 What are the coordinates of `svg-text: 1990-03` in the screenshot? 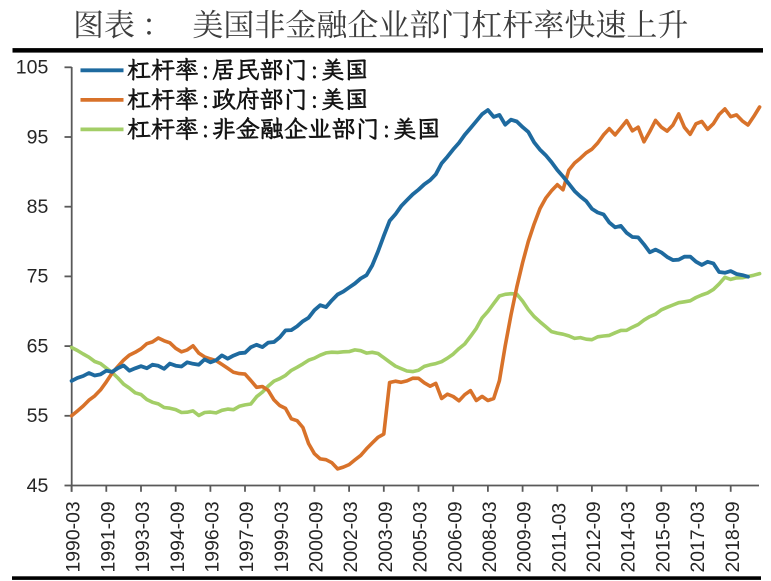 It's located at (74, 536).